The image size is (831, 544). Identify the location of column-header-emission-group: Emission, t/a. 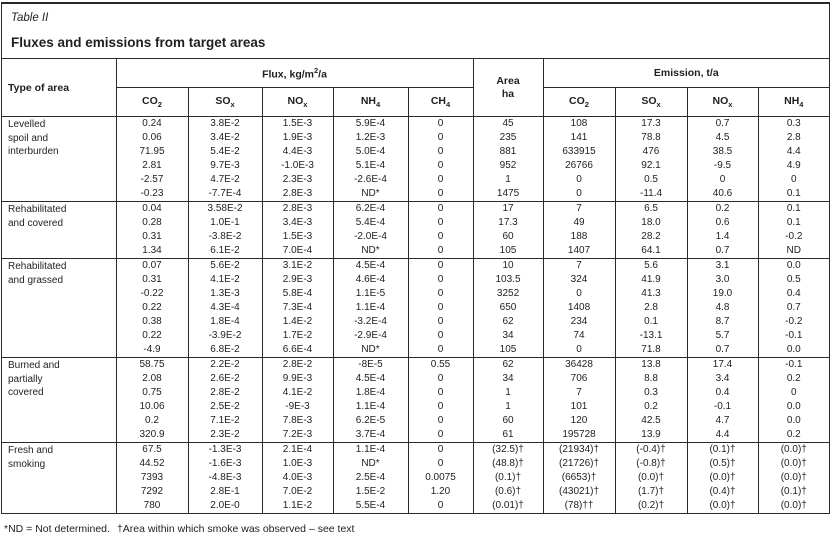
(686, 73).